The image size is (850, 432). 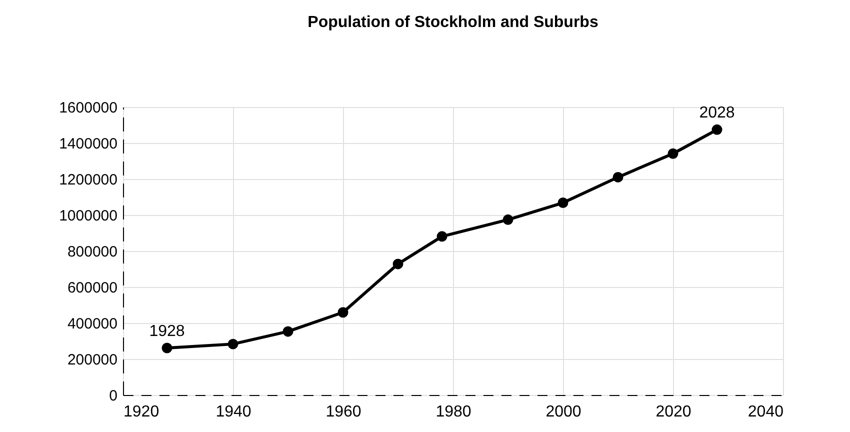 What do you see at coordinates (344, 412) in the screenshot?
I see `x-tick-label: 1960` at bounding box center [344, 412].